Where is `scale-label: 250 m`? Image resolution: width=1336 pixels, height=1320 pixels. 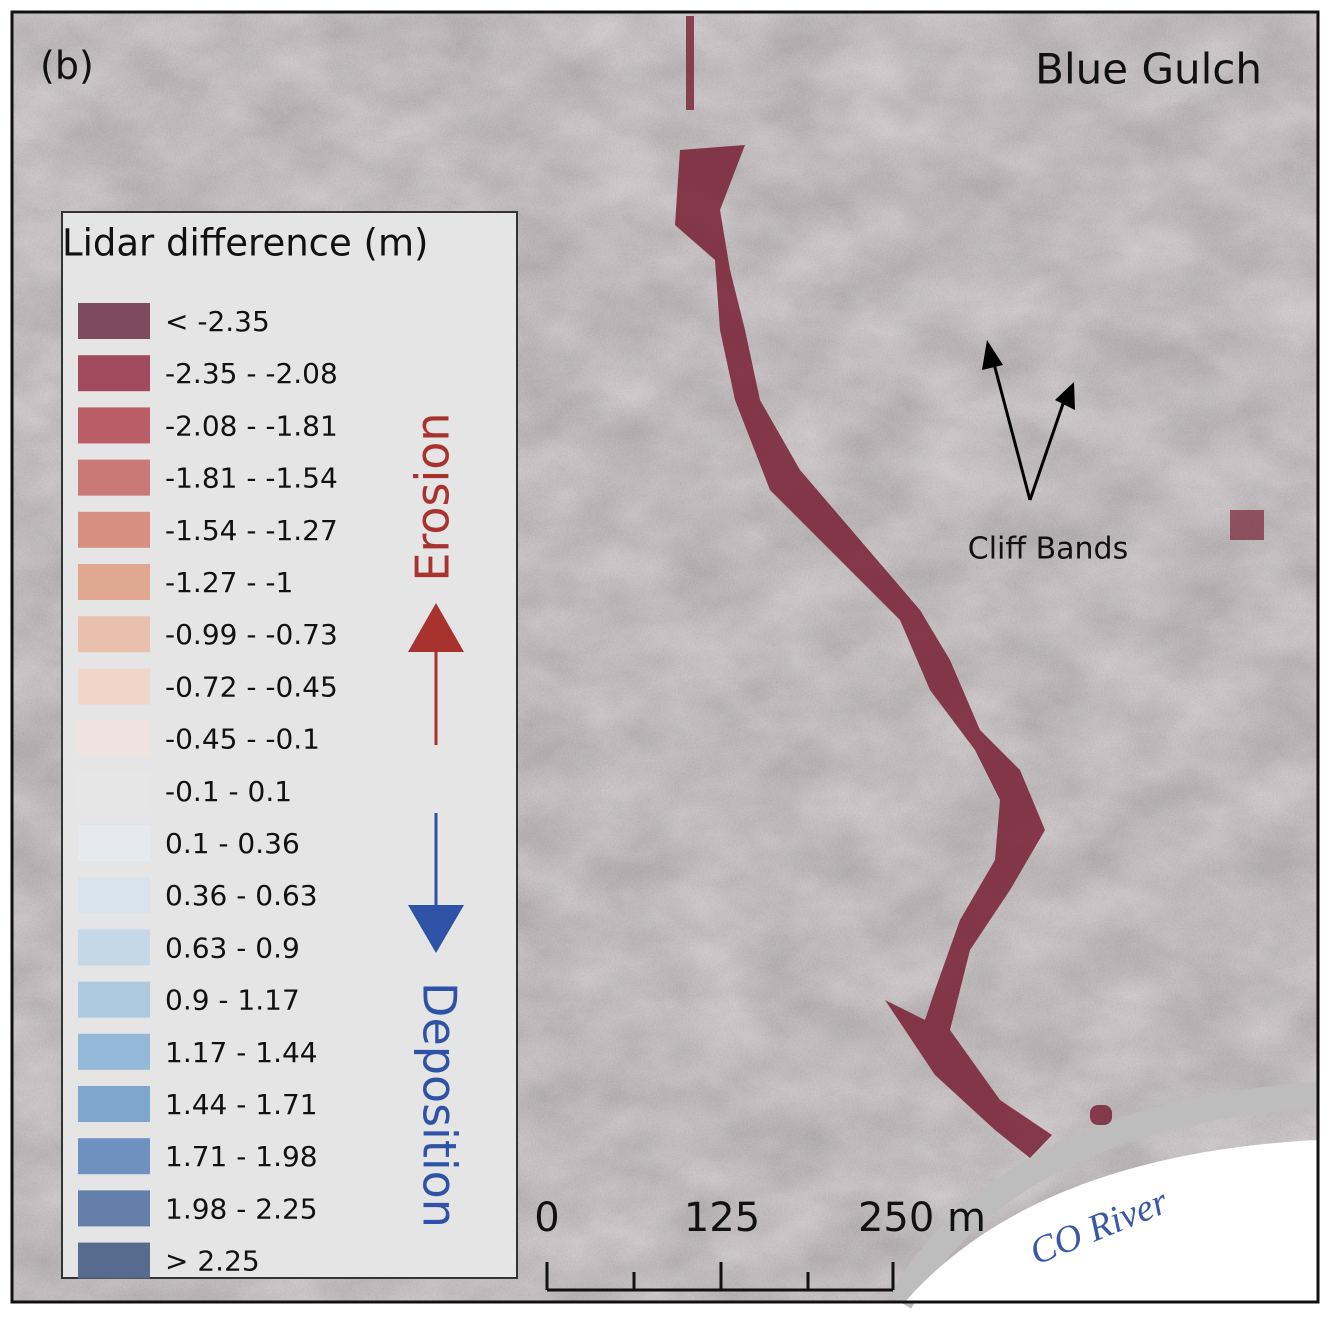 scale-label: 250 m is located at coordinates (922, 1218).